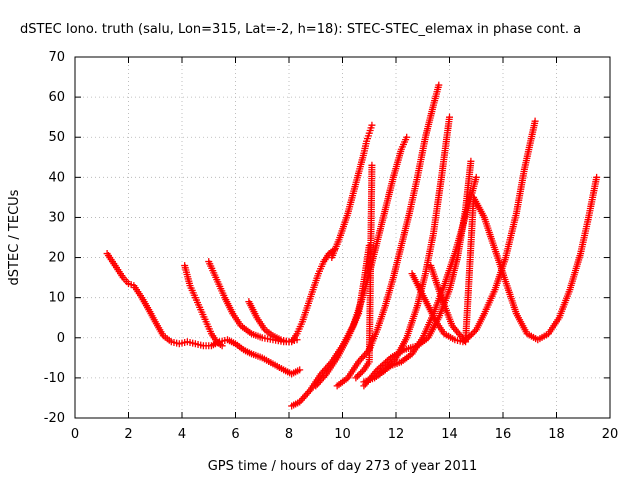  What do you see at coordinates (396, 434) in the screenshot?
I see `x-tick-label: 12` at bounding box center [396, 434].